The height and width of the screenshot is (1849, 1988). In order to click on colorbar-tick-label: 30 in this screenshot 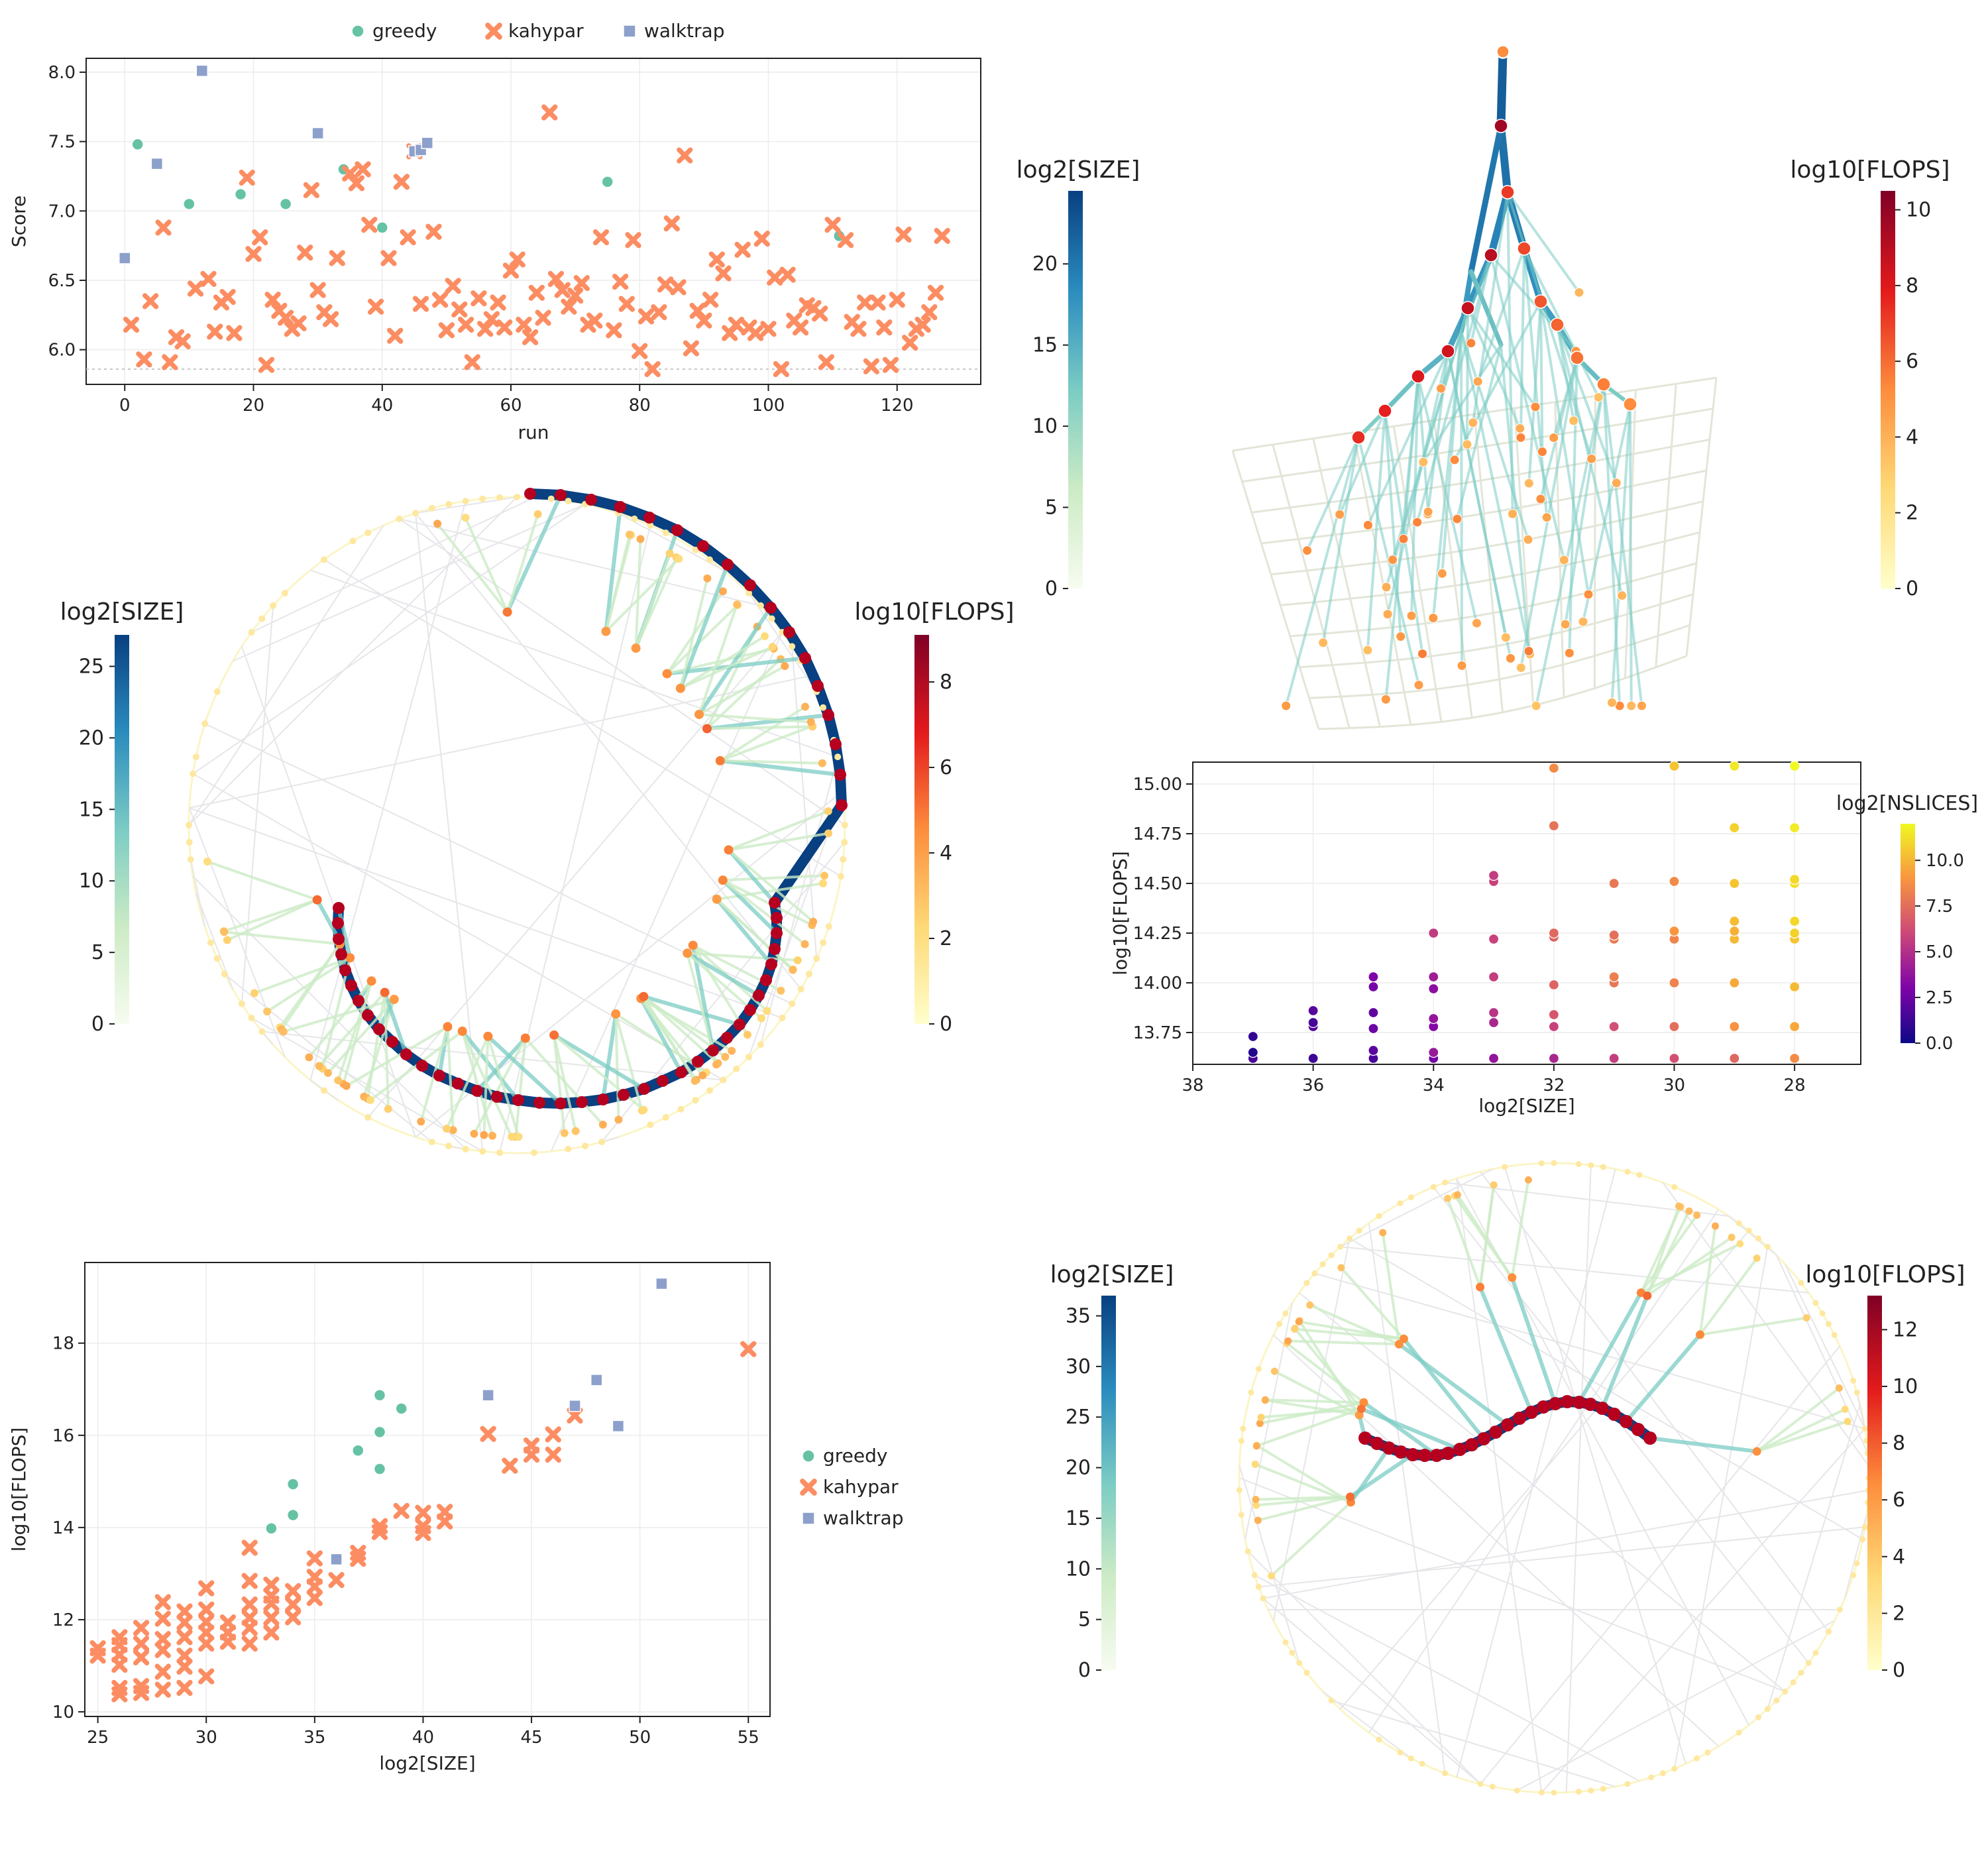, I will do `click(1078, 1366)`.